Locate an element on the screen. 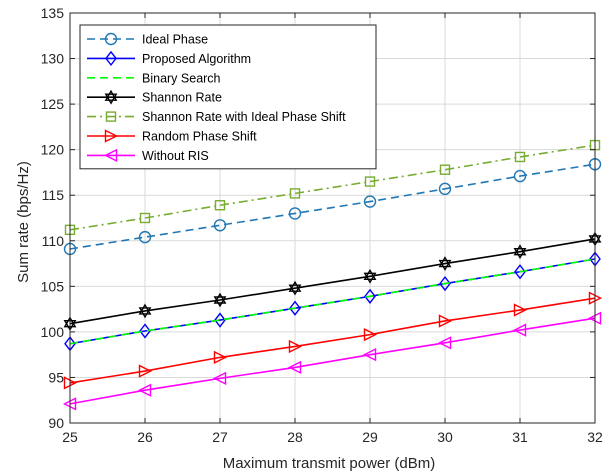 This screenshot has height=474, width=610. y-tick-label: 135 is located at coordinates (53, 13).